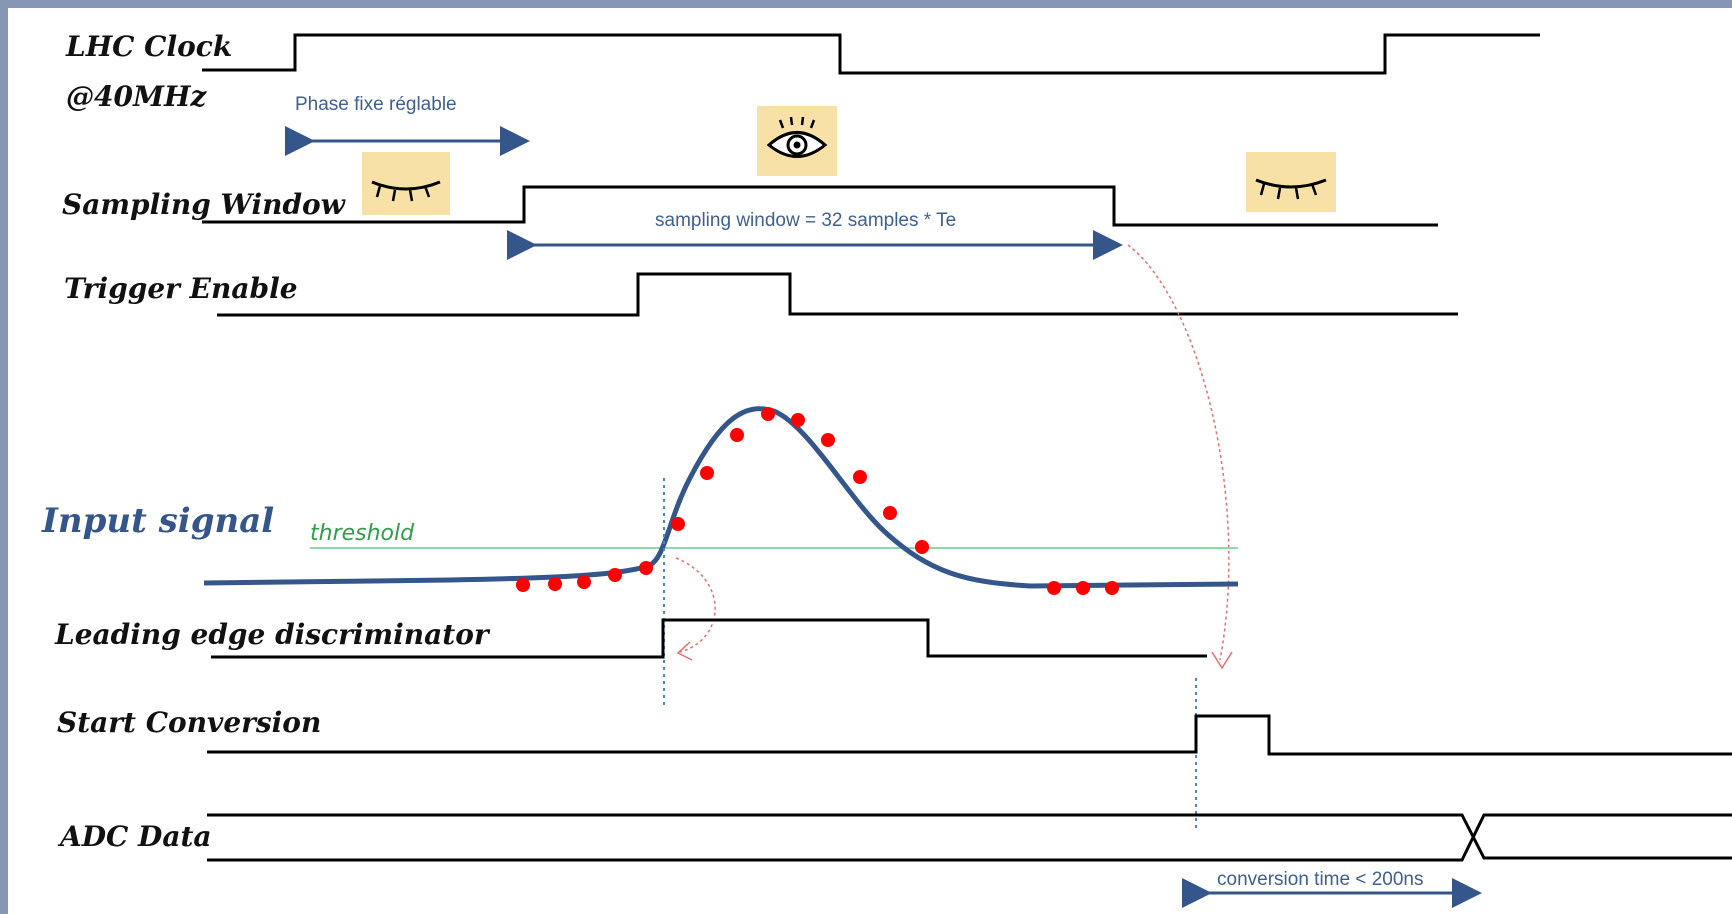 Image resolution: width=1732 pixels, height=914 pixels. Describe the element at coordinates (969, 735) in the screenshot. I see `start-conversion-waveform` at that location.